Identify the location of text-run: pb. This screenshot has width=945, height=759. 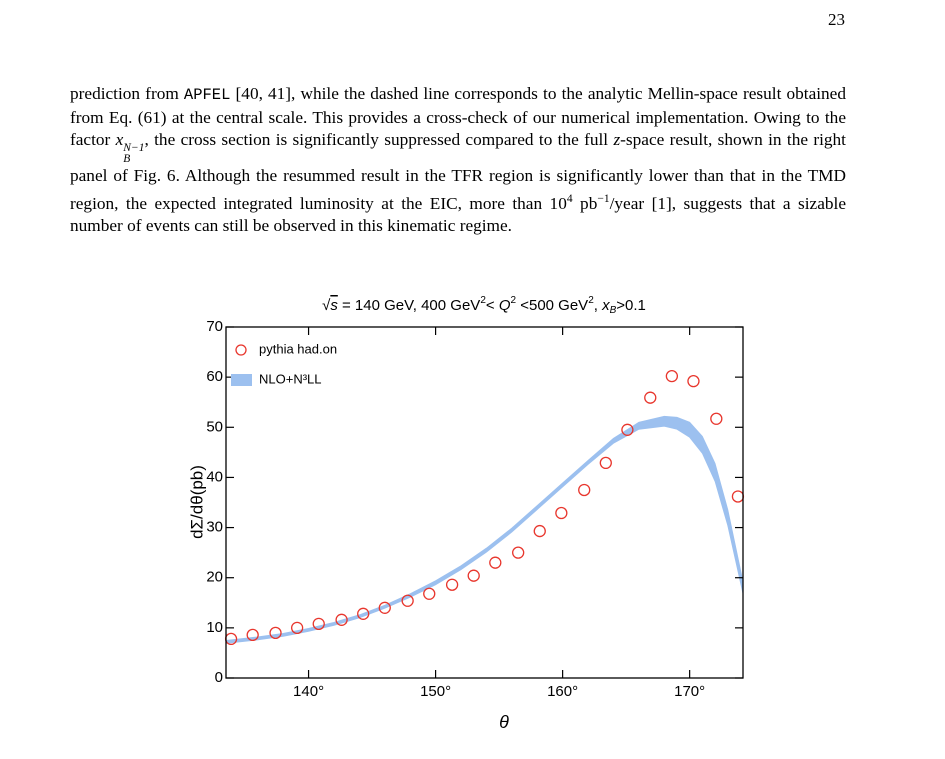
(585, 203).